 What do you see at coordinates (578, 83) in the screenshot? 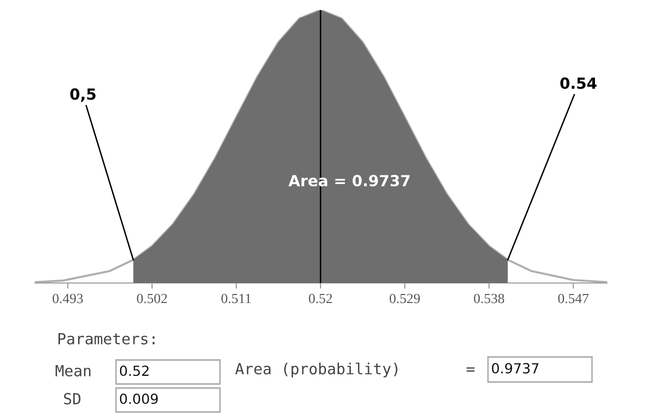
I see `annotation: 0.54` at bounding box center [578, 83].